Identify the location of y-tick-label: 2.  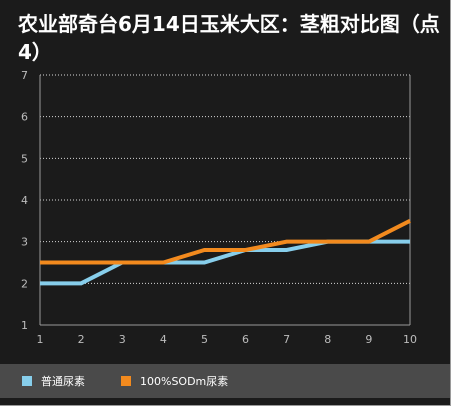
(24, 283).